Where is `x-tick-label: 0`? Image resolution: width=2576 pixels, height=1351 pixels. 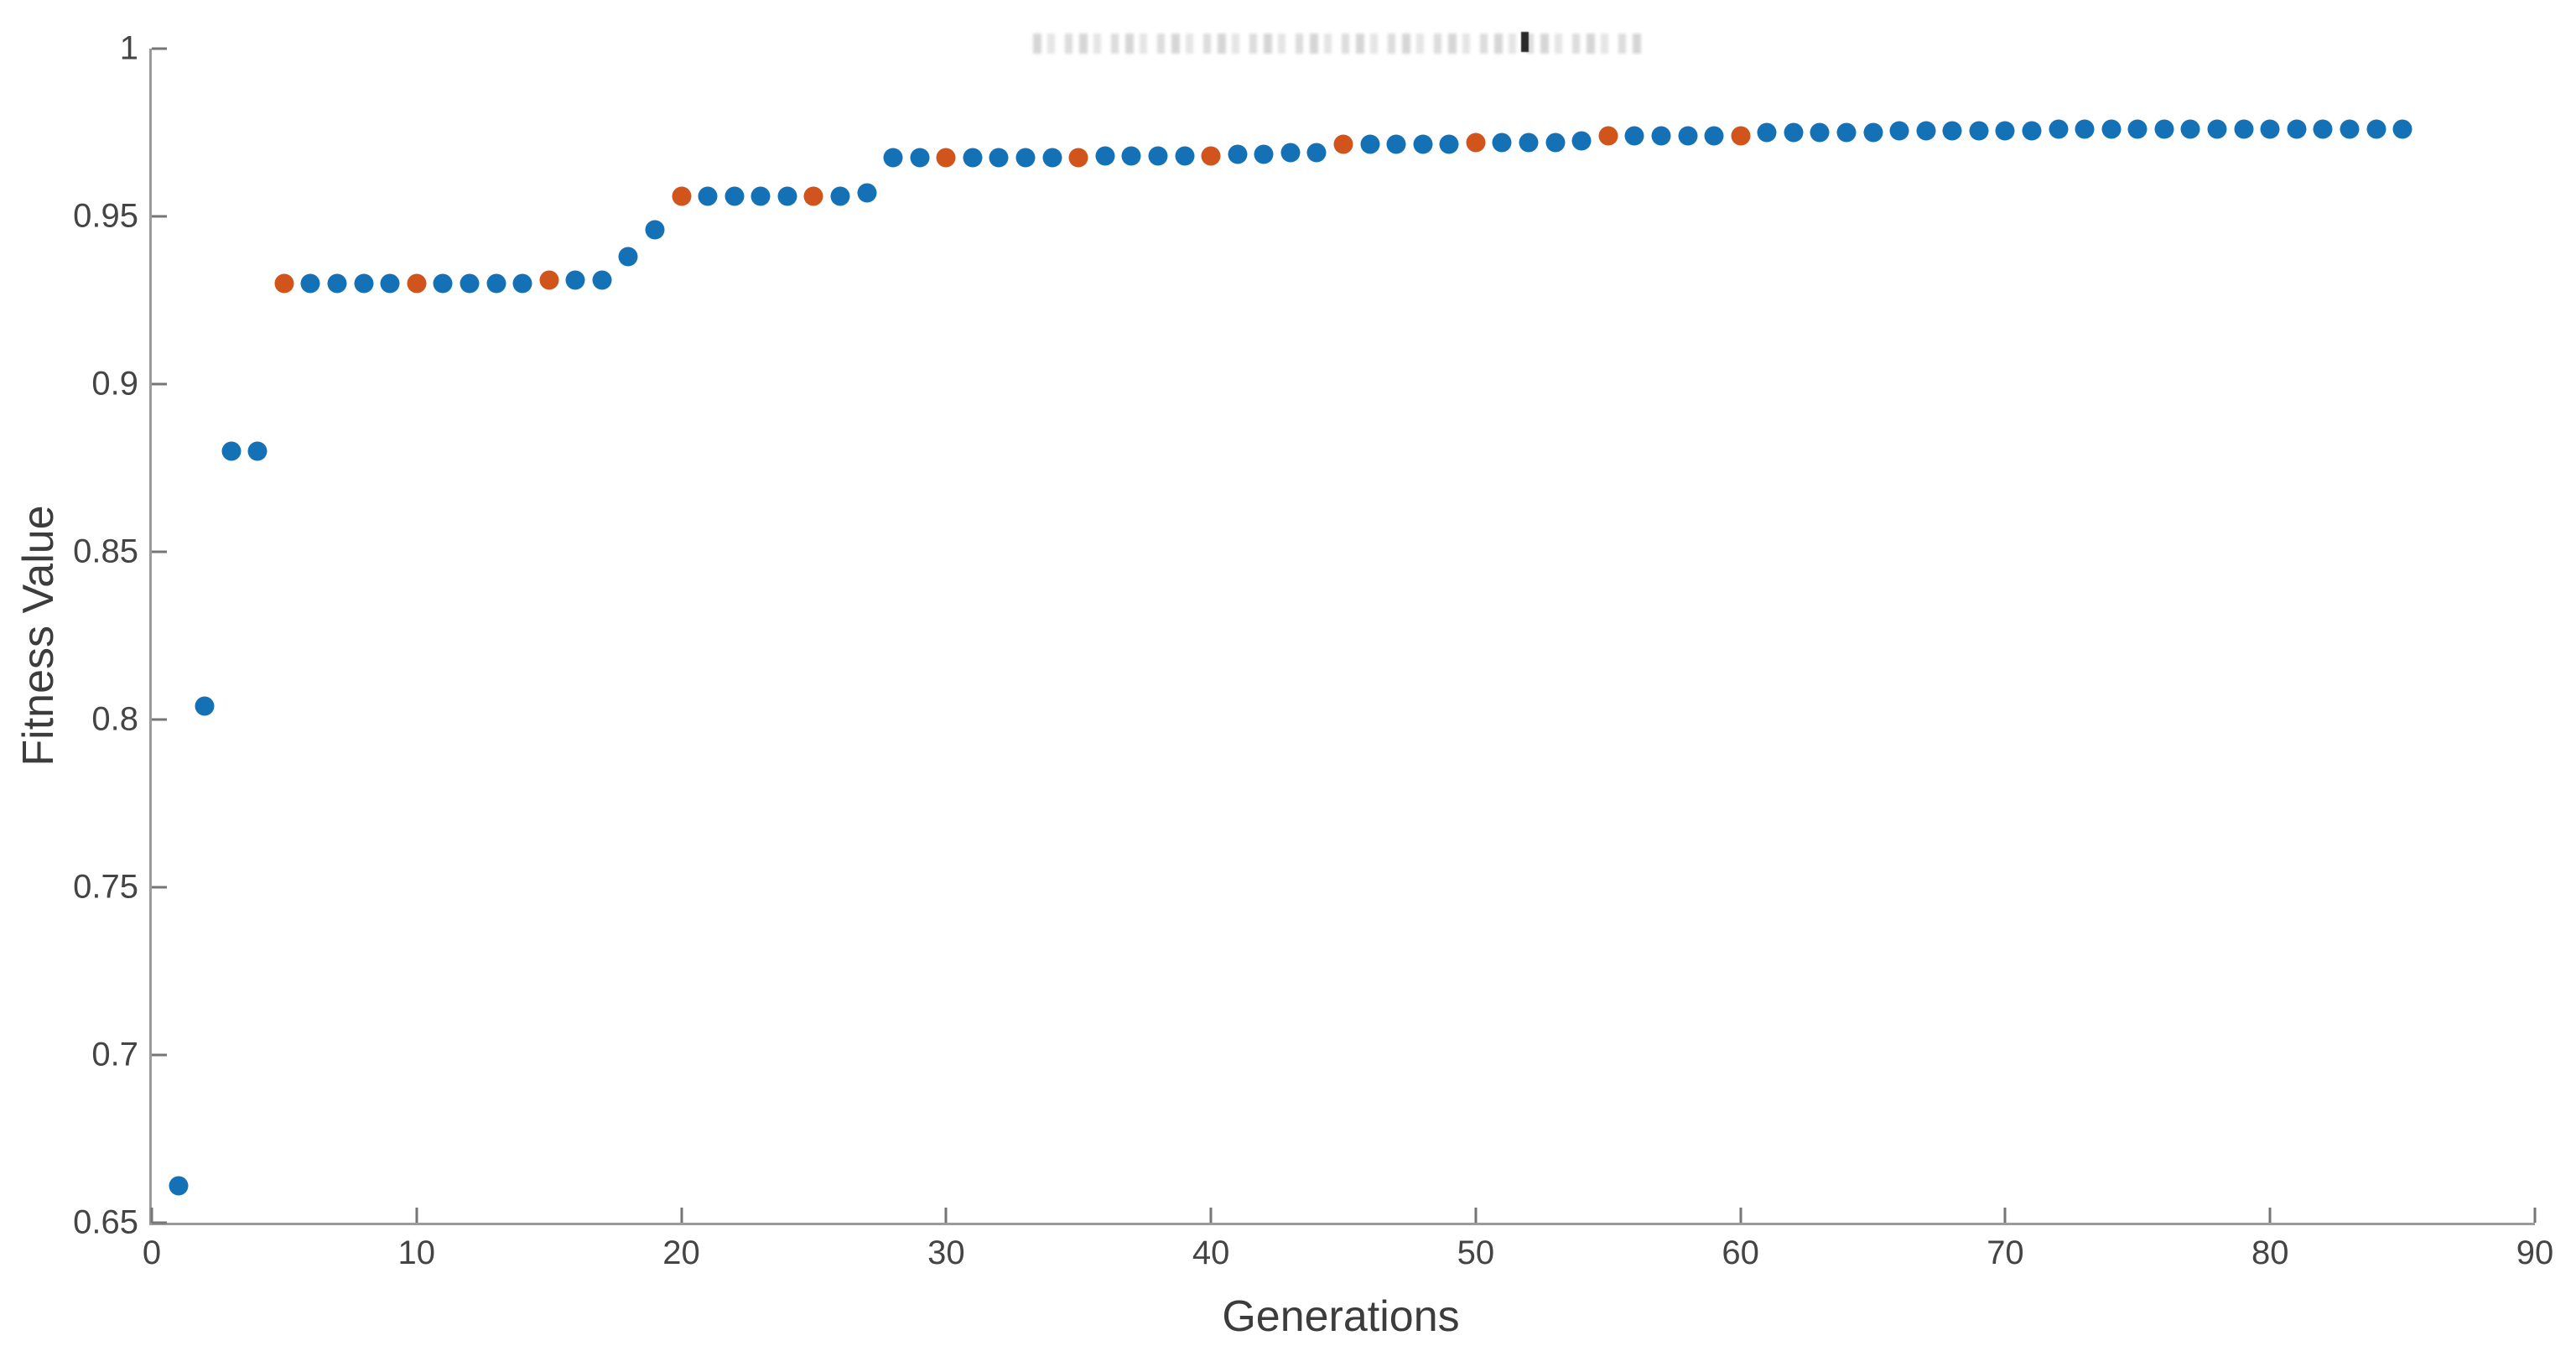 x-tick-label: 0 is located at coordinates (152, 1252).